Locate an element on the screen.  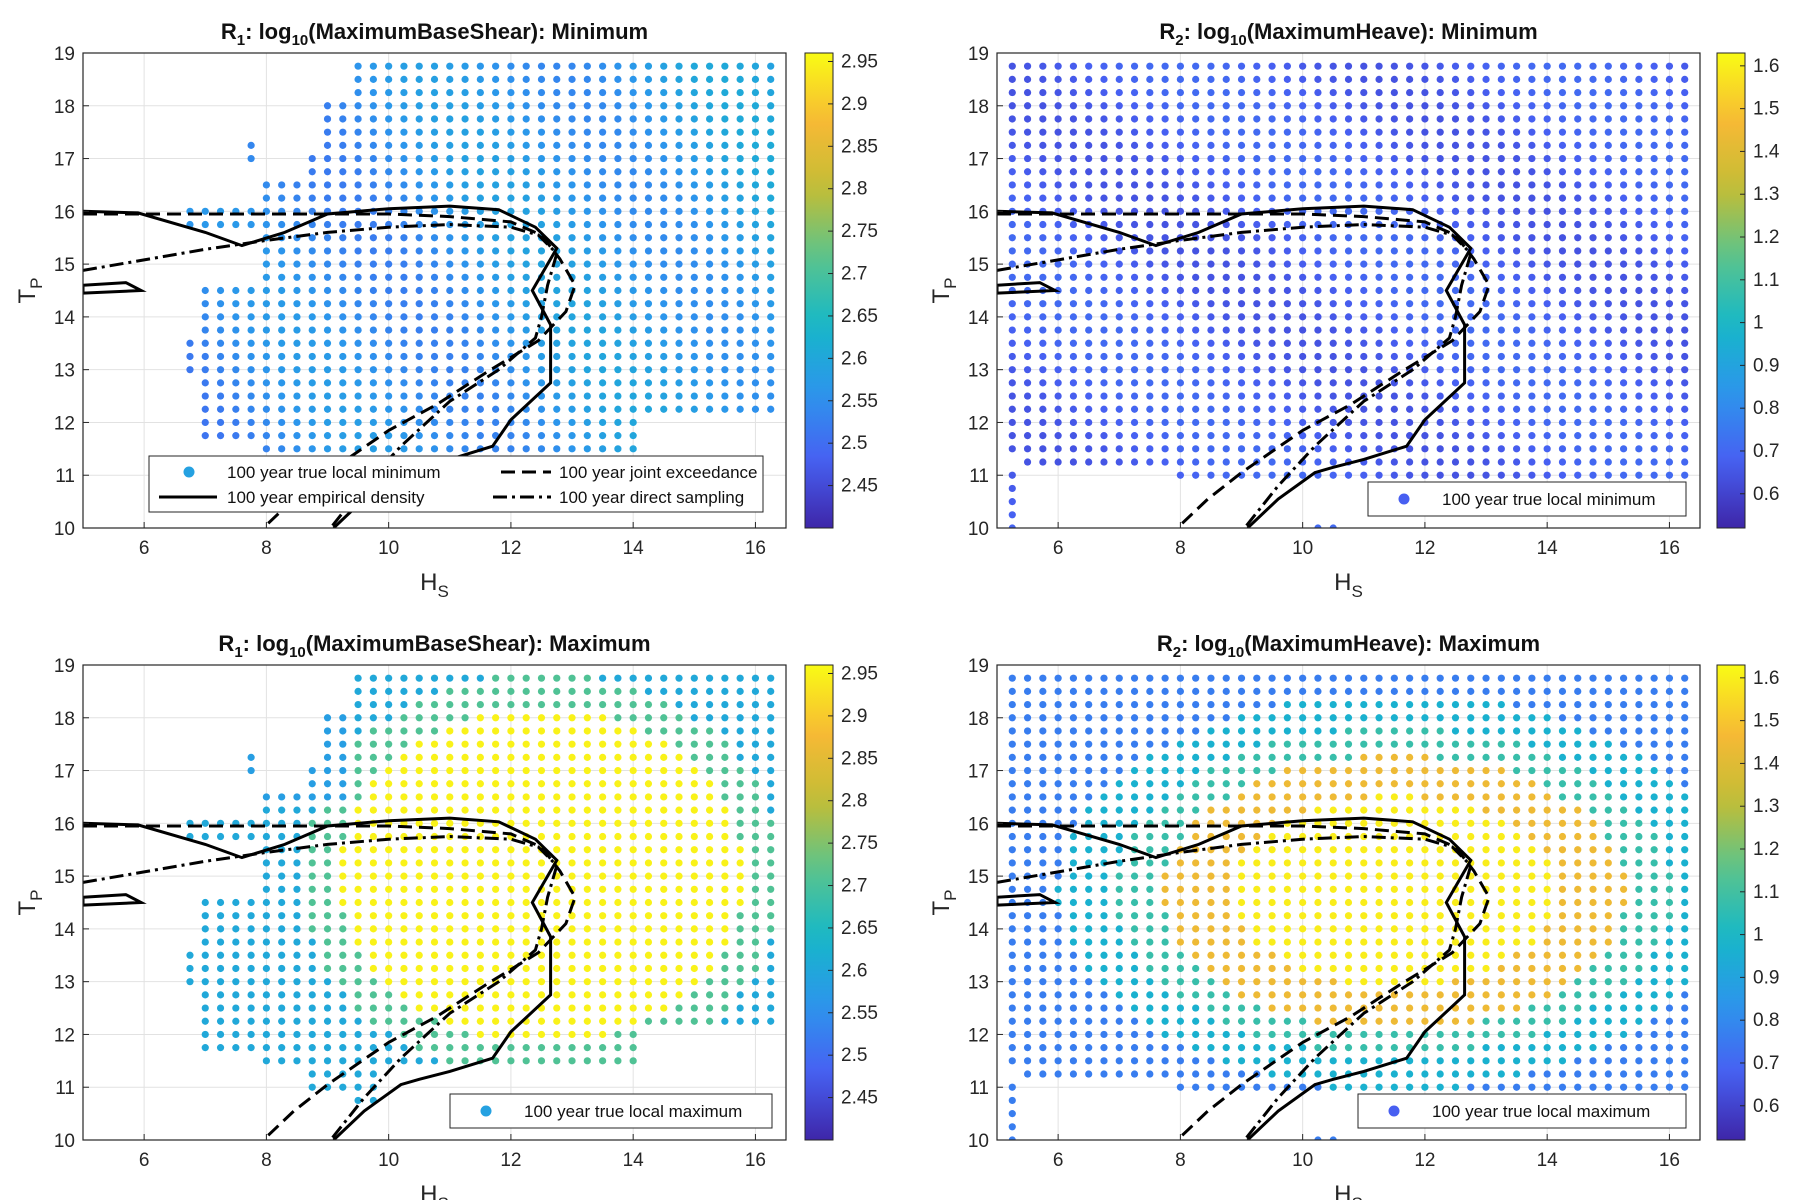
x-tick-label: 8 is located at coordinates (266, 548).